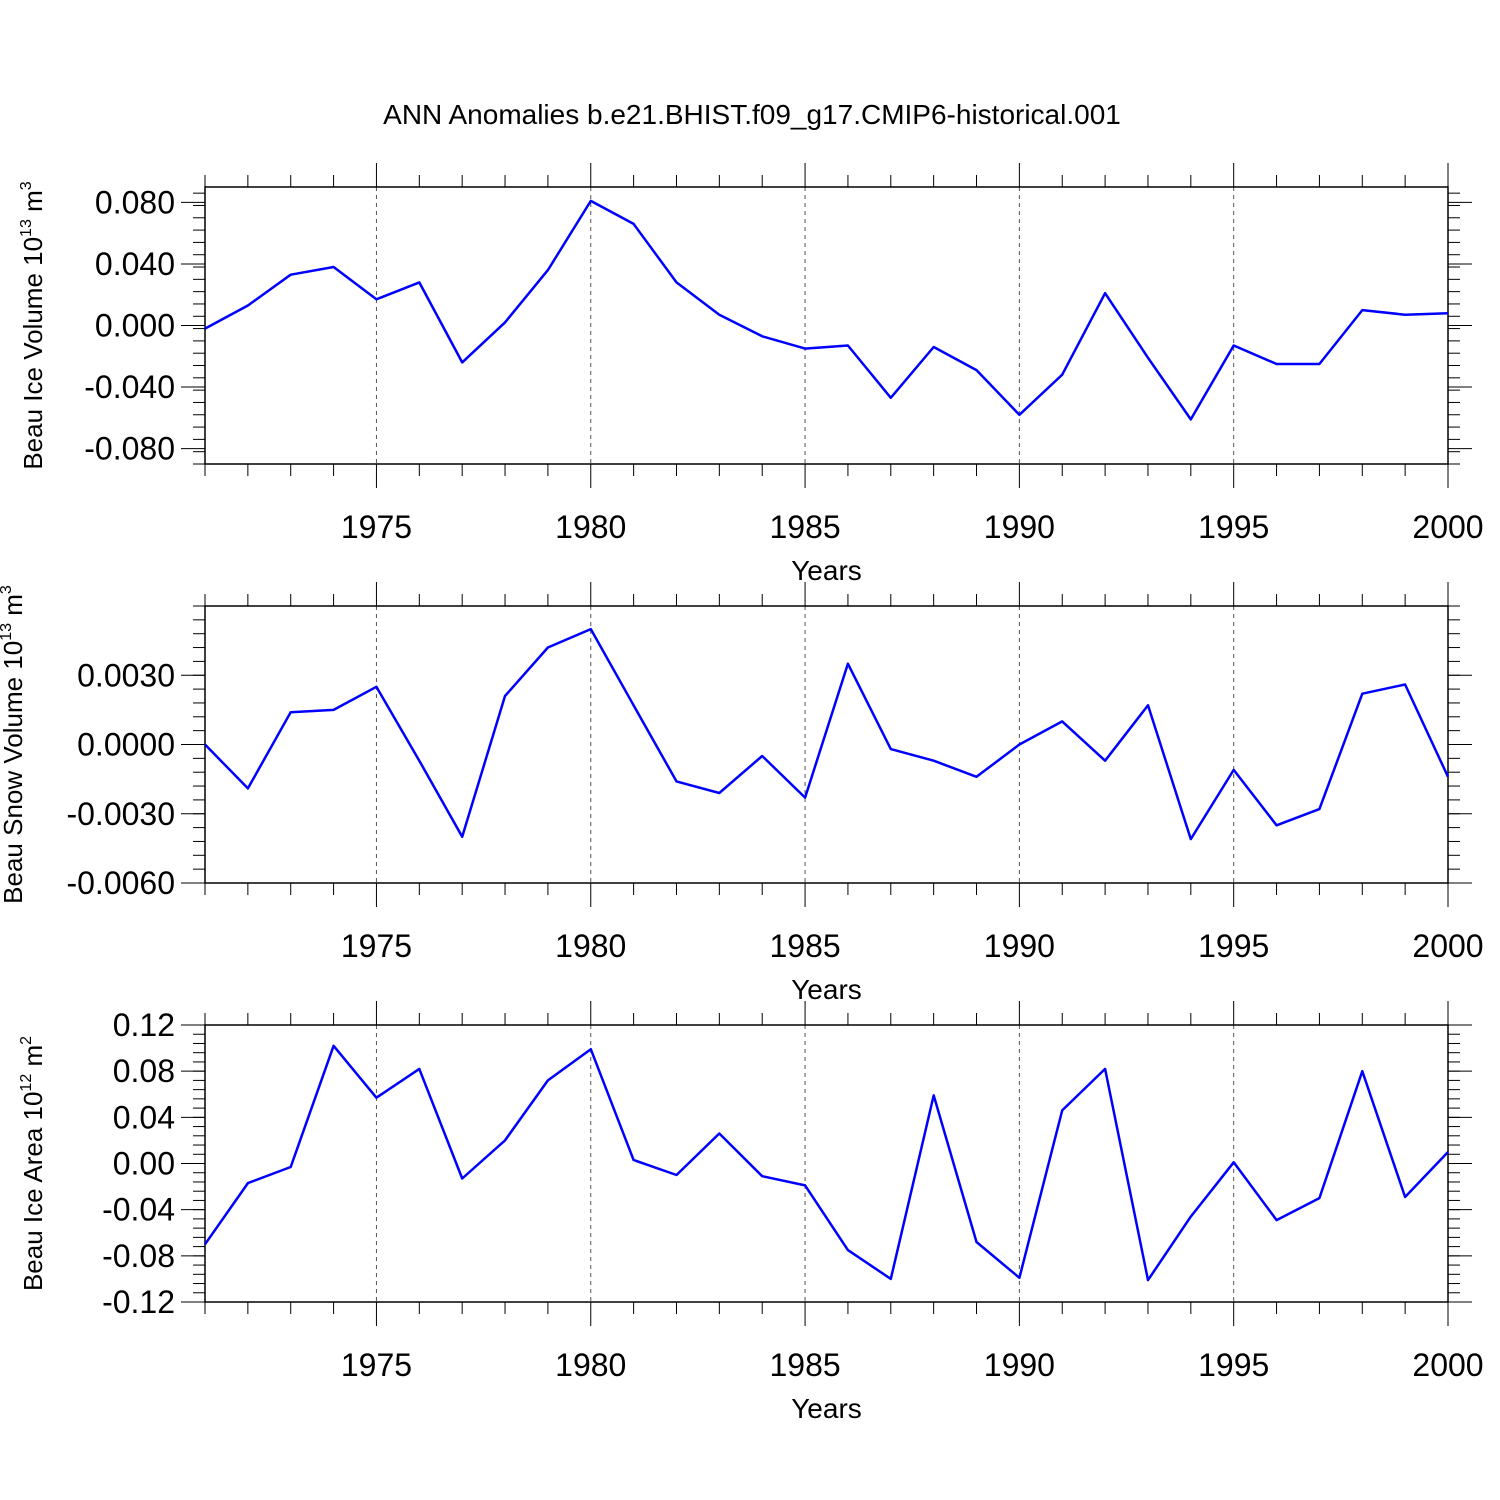 Image resolution: width=1500 pixels, height=1500 pixels. I want to click on y-tick-label: -0.08, so click(138, 1256).